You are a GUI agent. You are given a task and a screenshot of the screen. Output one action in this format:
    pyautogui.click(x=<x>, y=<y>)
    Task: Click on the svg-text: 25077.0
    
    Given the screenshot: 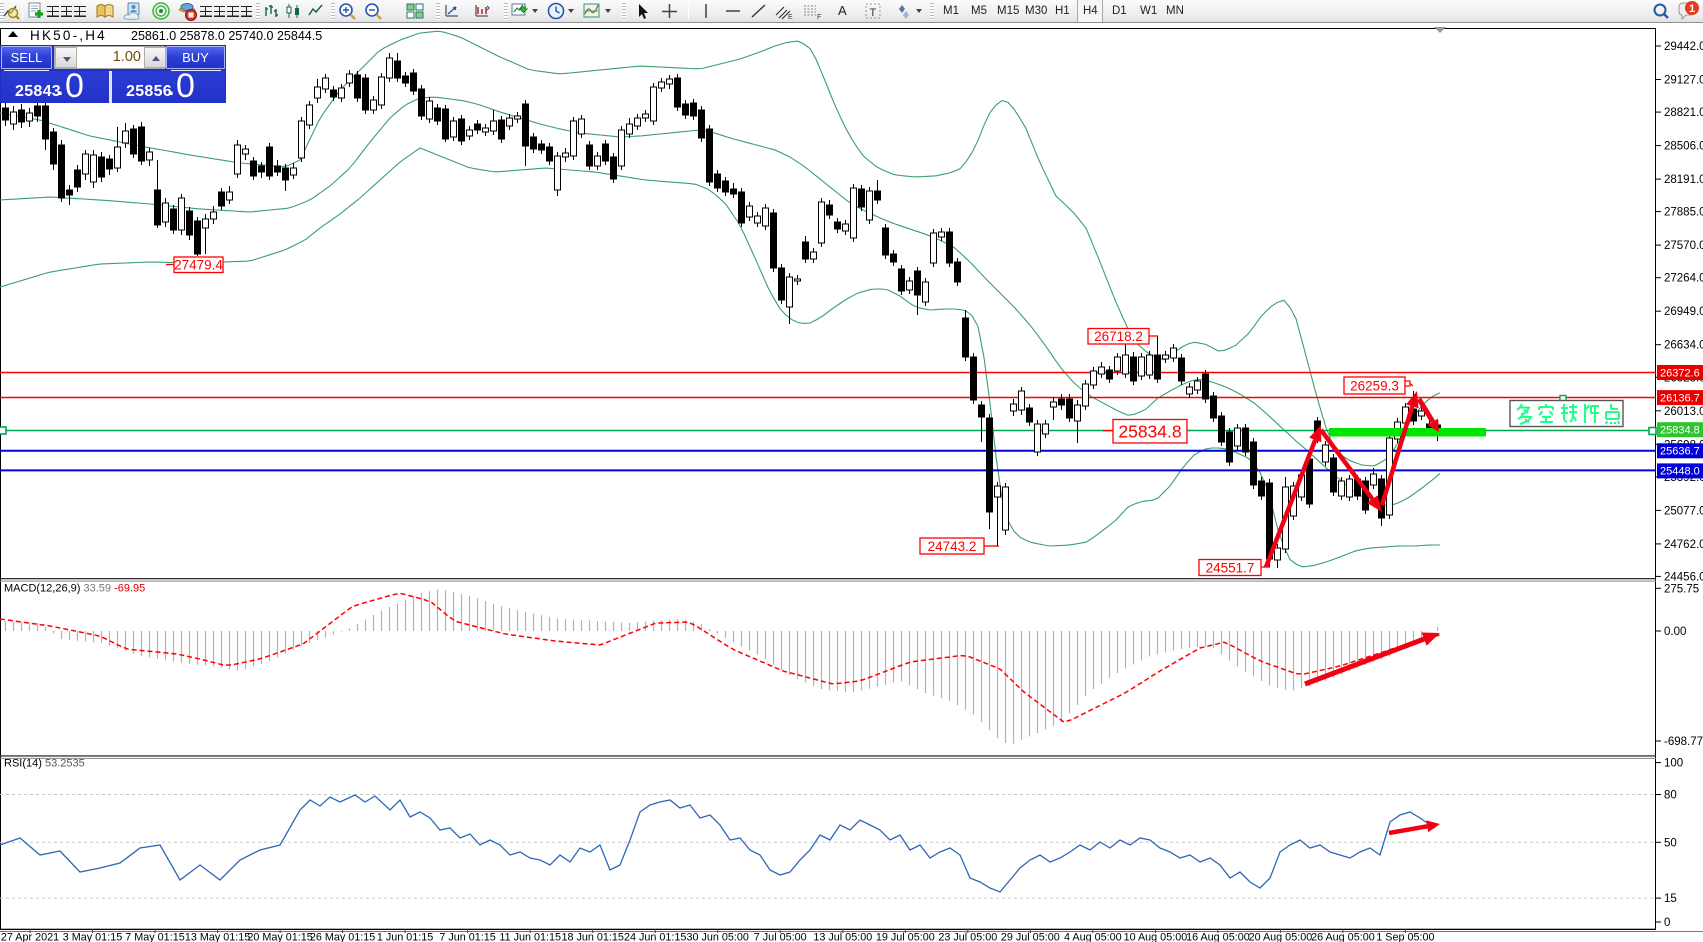 What is the action you would take?
    pyautogui.click(x=1683, y=511)
    